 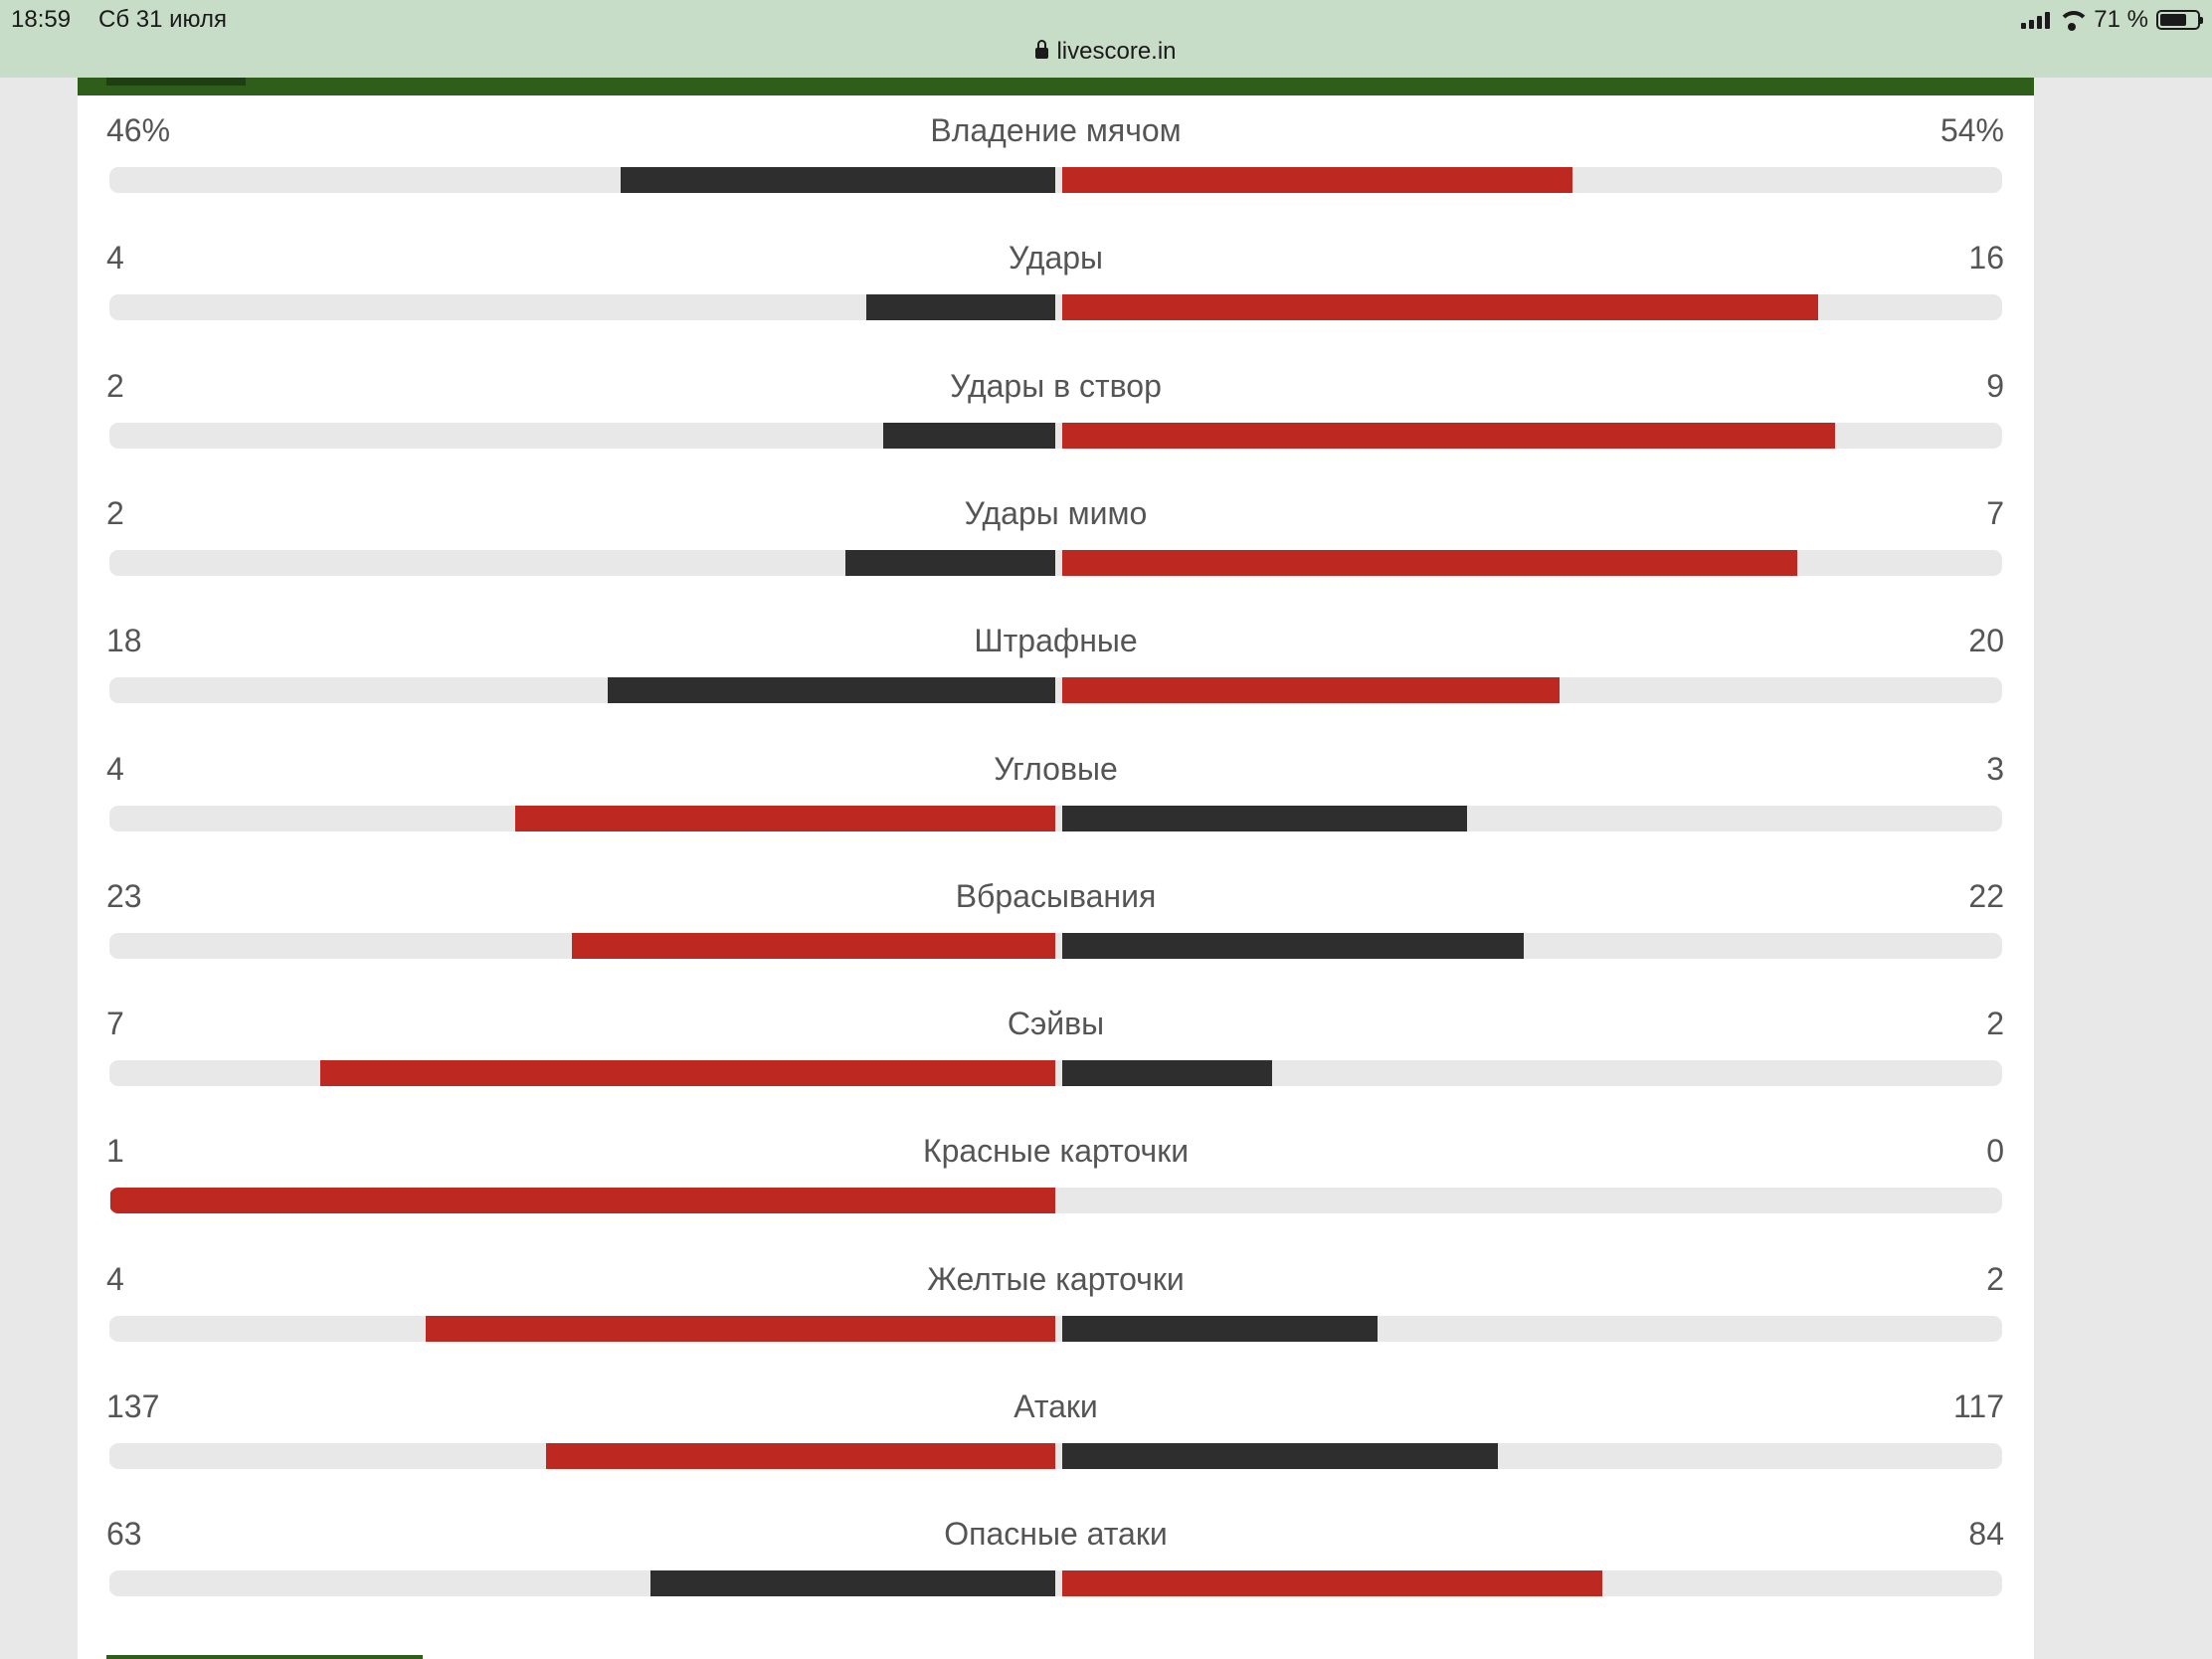 I want to click on stat-away-value: 117, so click(x=1978, y=1406).